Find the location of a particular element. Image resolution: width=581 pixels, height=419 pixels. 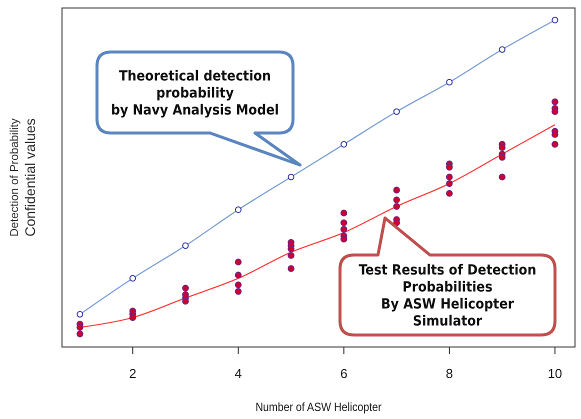

annotation: Theoretical detection probability by Navy Analysis Model is located at coordinates (195, 93).